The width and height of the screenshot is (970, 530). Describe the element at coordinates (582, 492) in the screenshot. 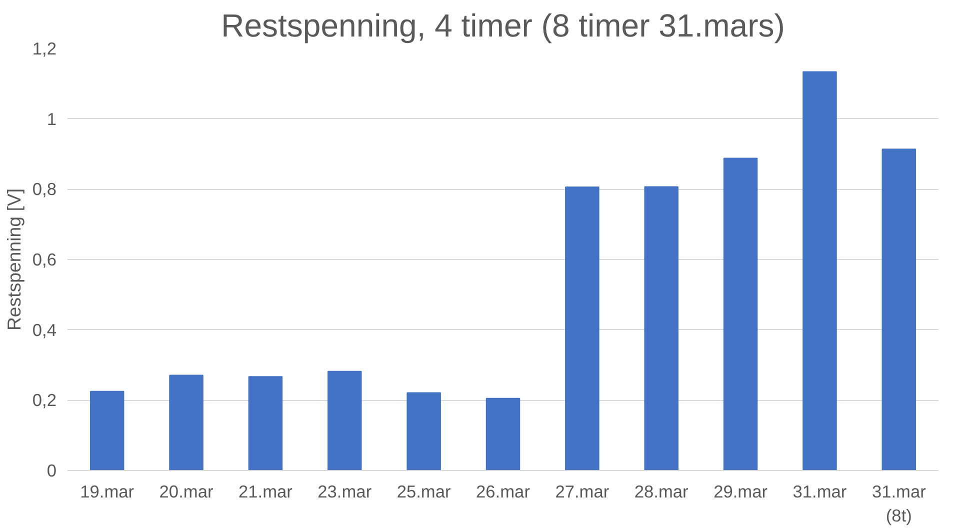

I see `x-tick-label: 27.mar` at that location.